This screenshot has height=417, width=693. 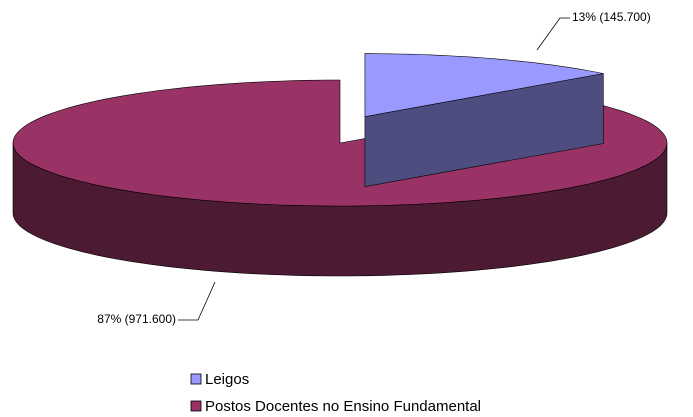 I want to click on legend-label: Leigos, so click(x=227, y=379).